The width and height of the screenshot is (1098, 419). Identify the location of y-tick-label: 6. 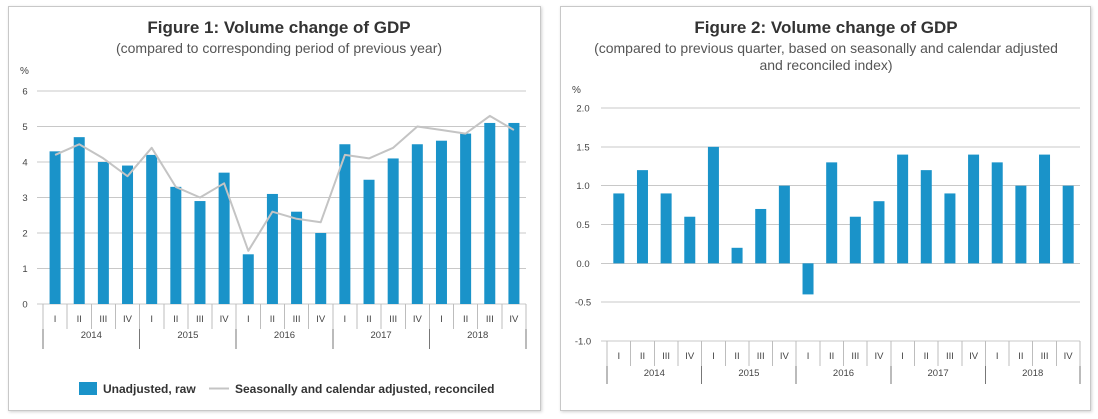
(24, 92).